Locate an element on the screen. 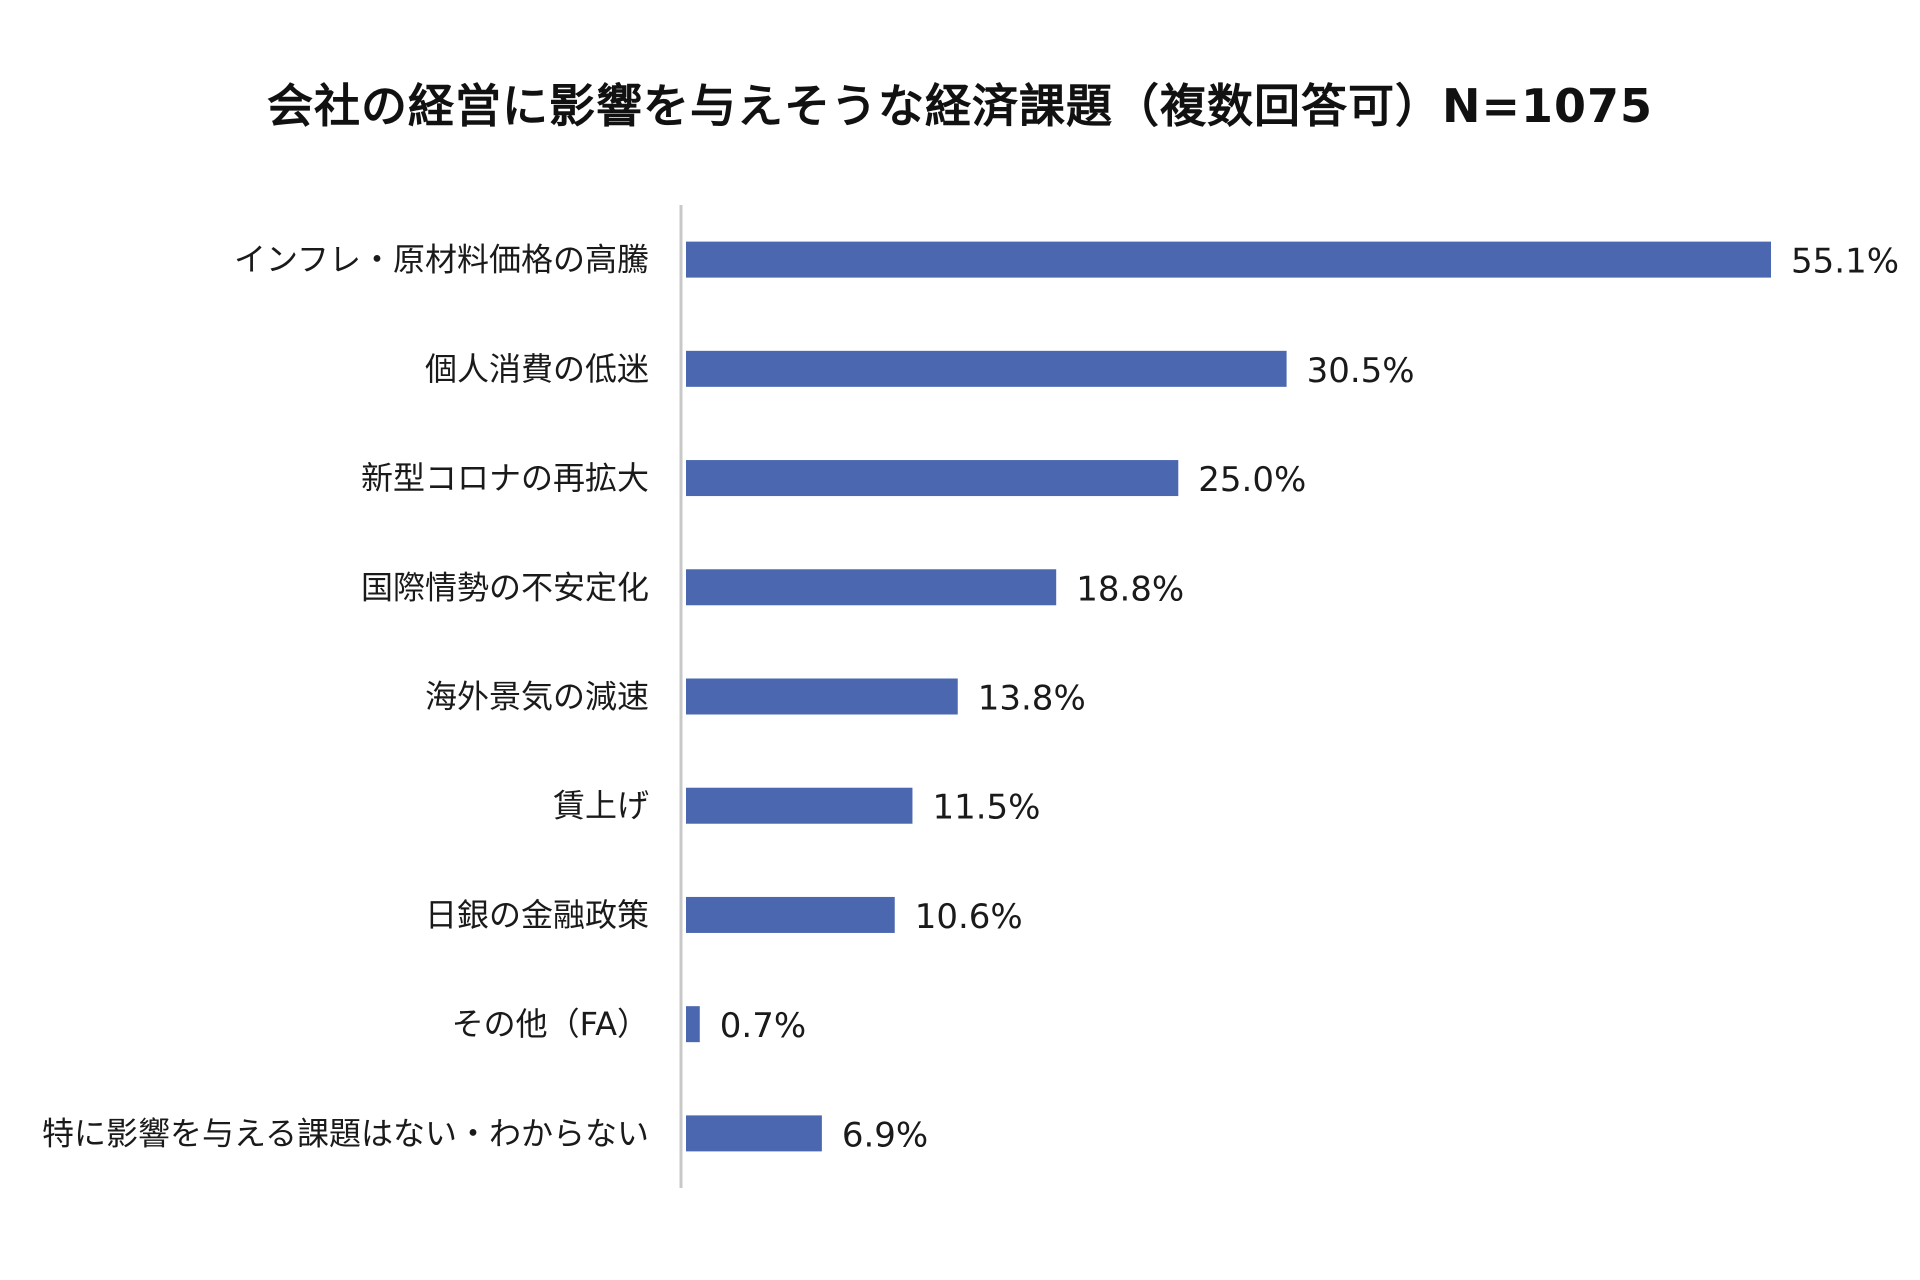 Image resolution: width=1920 pixels, height=1280 pixels. category-label: 賃上げ is located at coordinates (601, 806).